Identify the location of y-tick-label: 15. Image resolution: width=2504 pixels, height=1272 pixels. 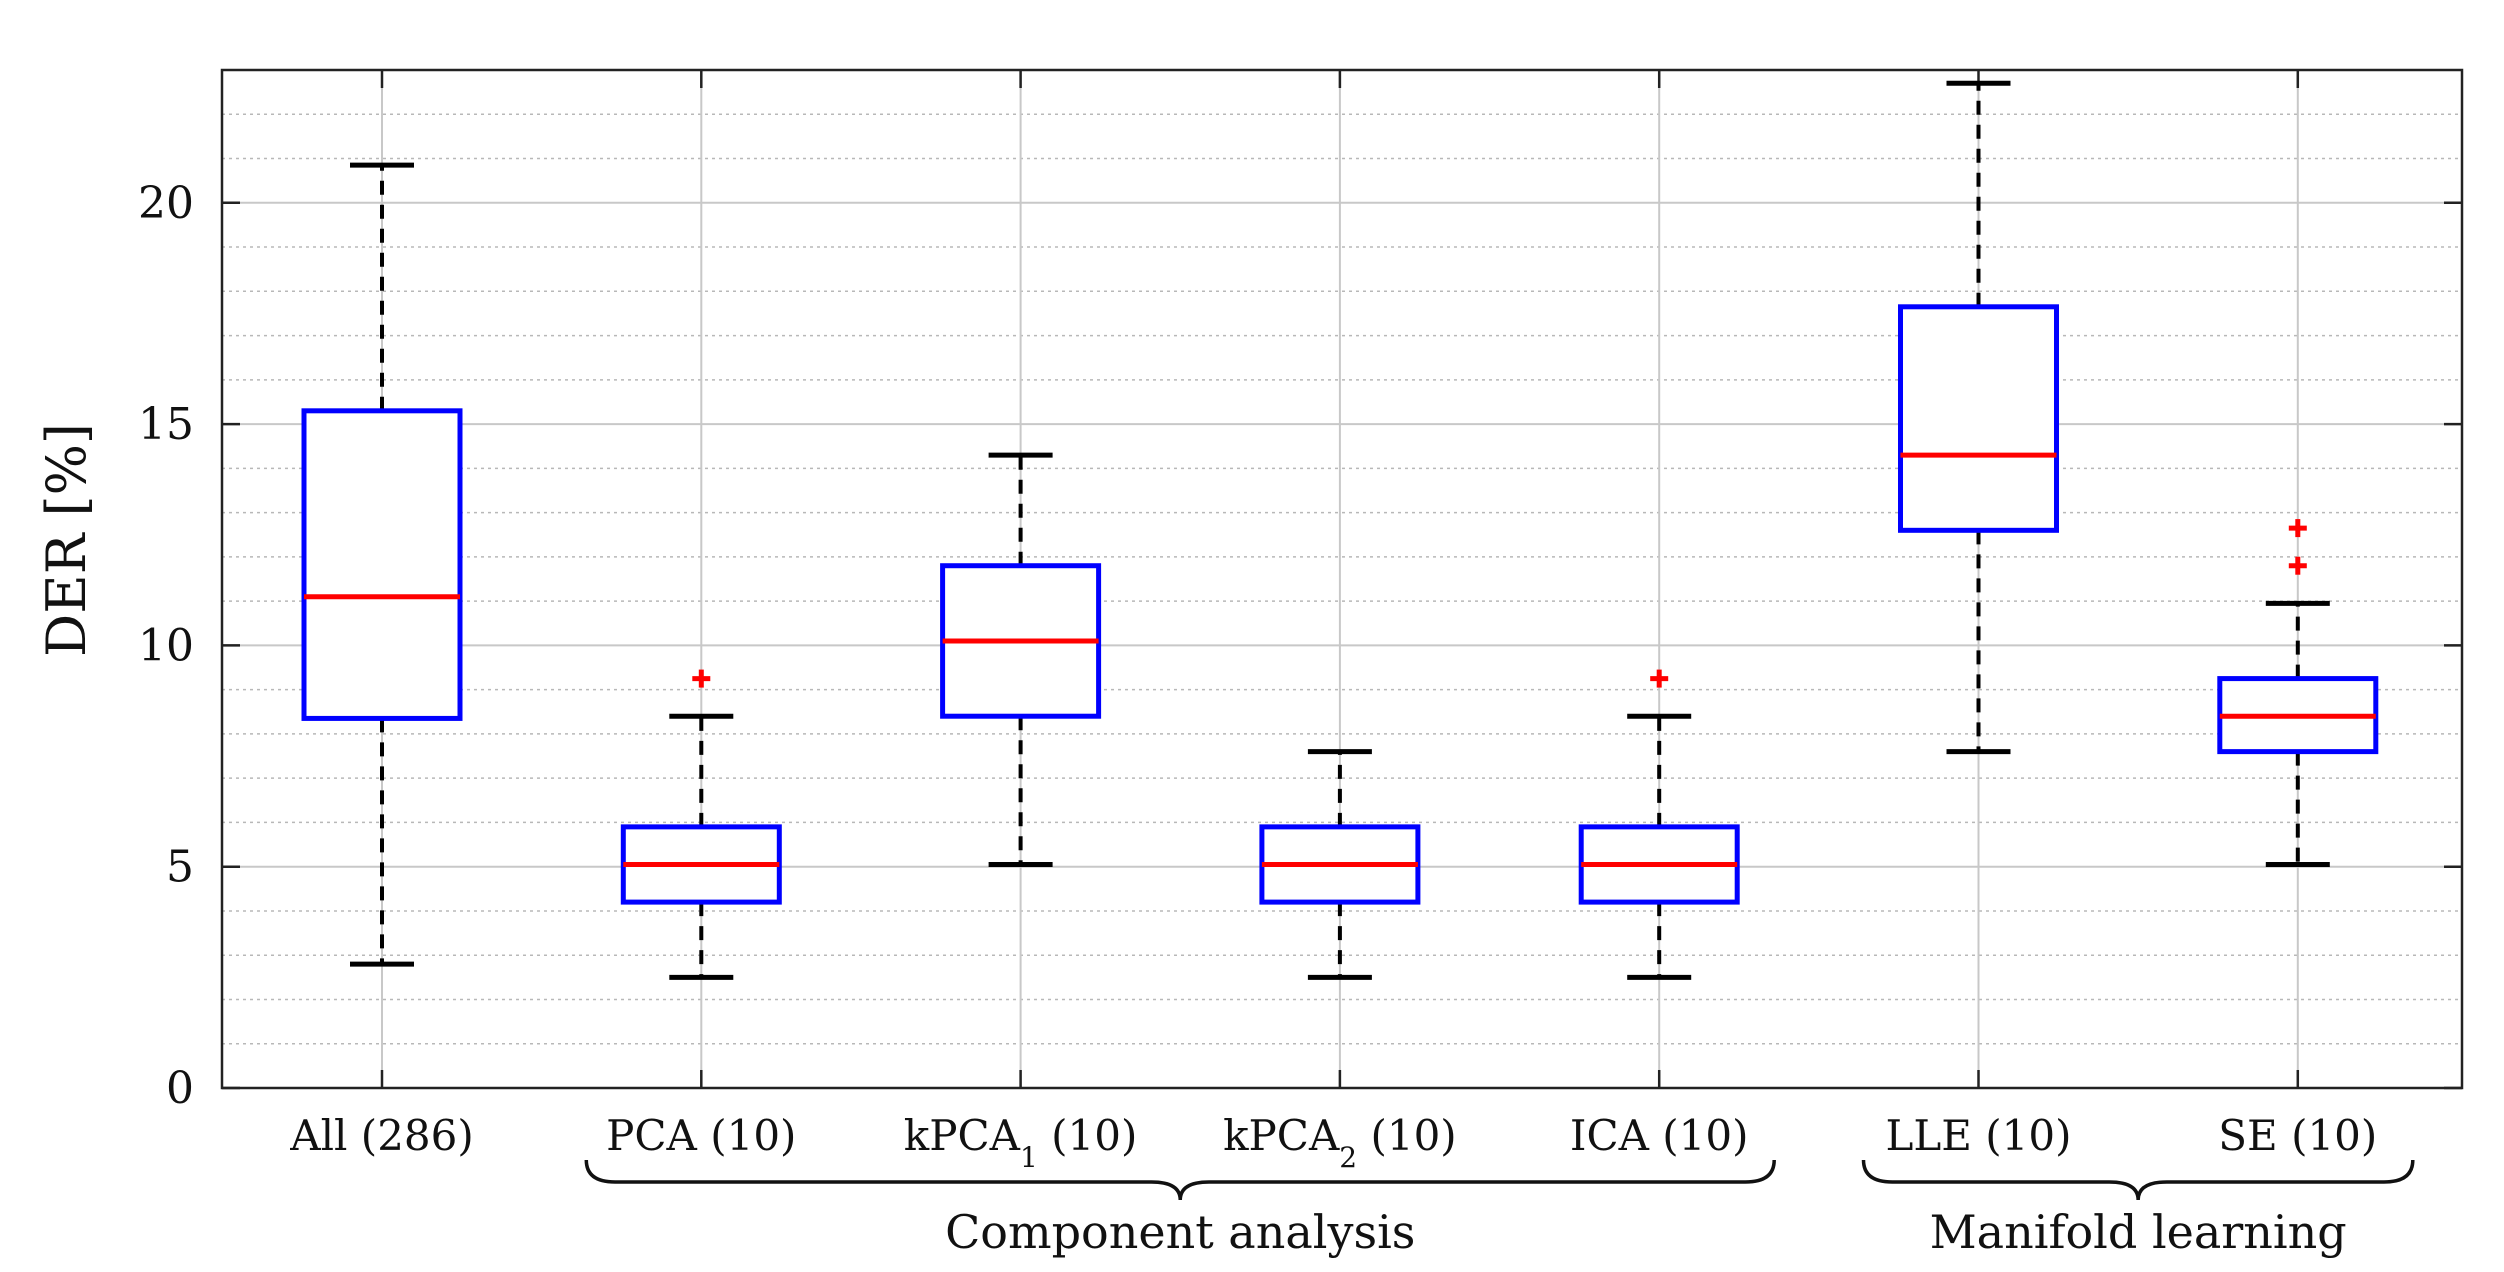
(166, 424).